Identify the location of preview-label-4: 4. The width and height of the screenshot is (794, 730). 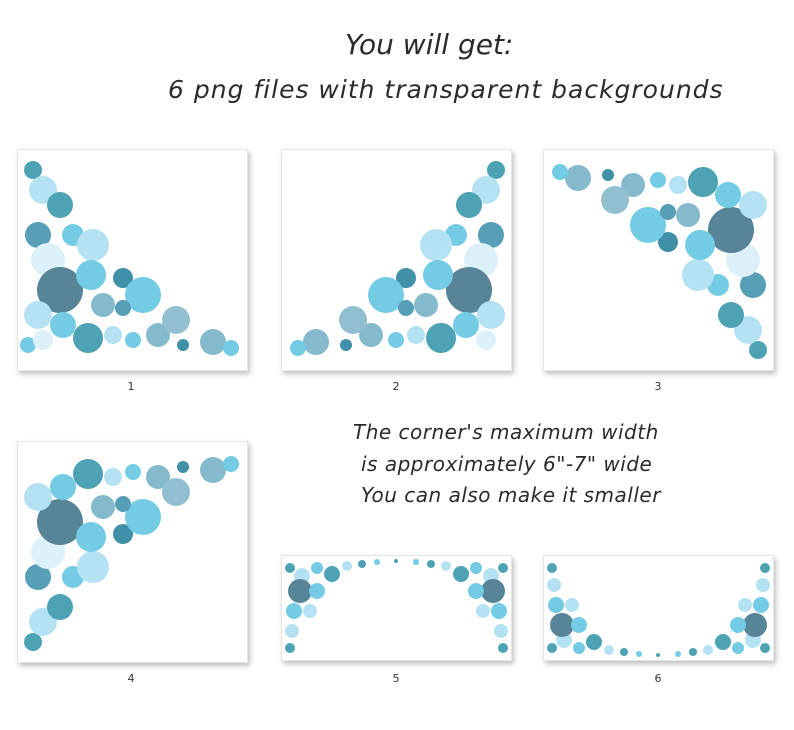
(131, 678).